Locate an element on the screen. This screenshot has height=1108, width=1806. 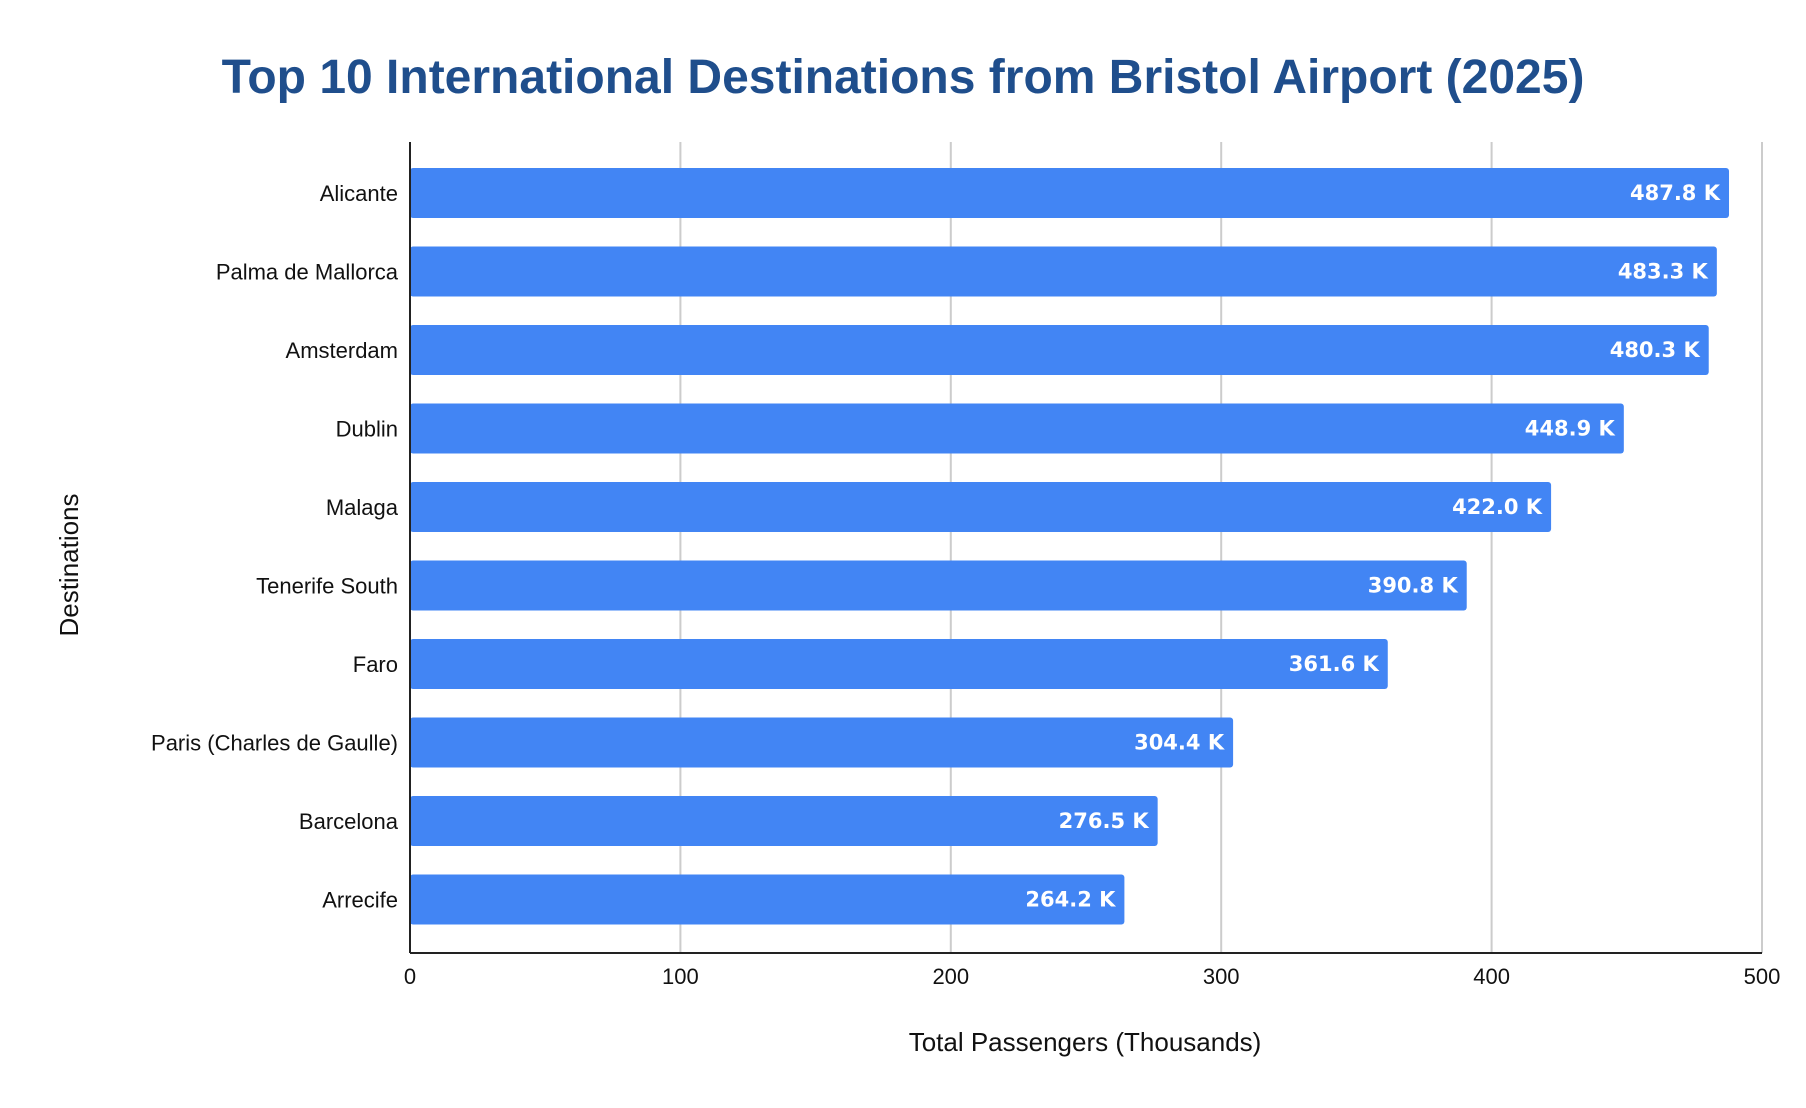
x-tick-label: 0 is located at coordinates (410, 976).